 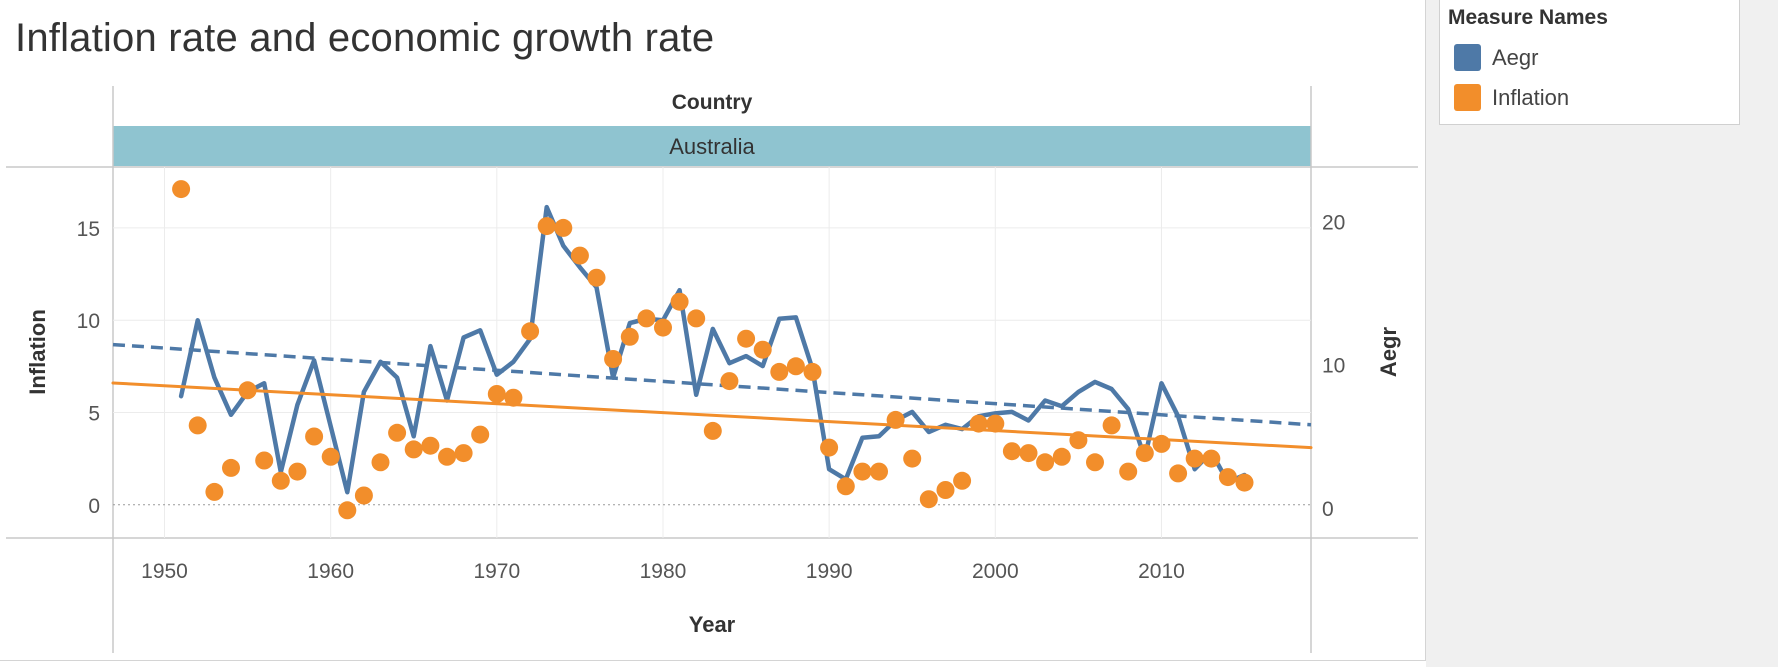 What do you see at coordinates (829, 571) in the screenshot?
I see `x-tick-label: 1990` at bounding box center [829, 571].